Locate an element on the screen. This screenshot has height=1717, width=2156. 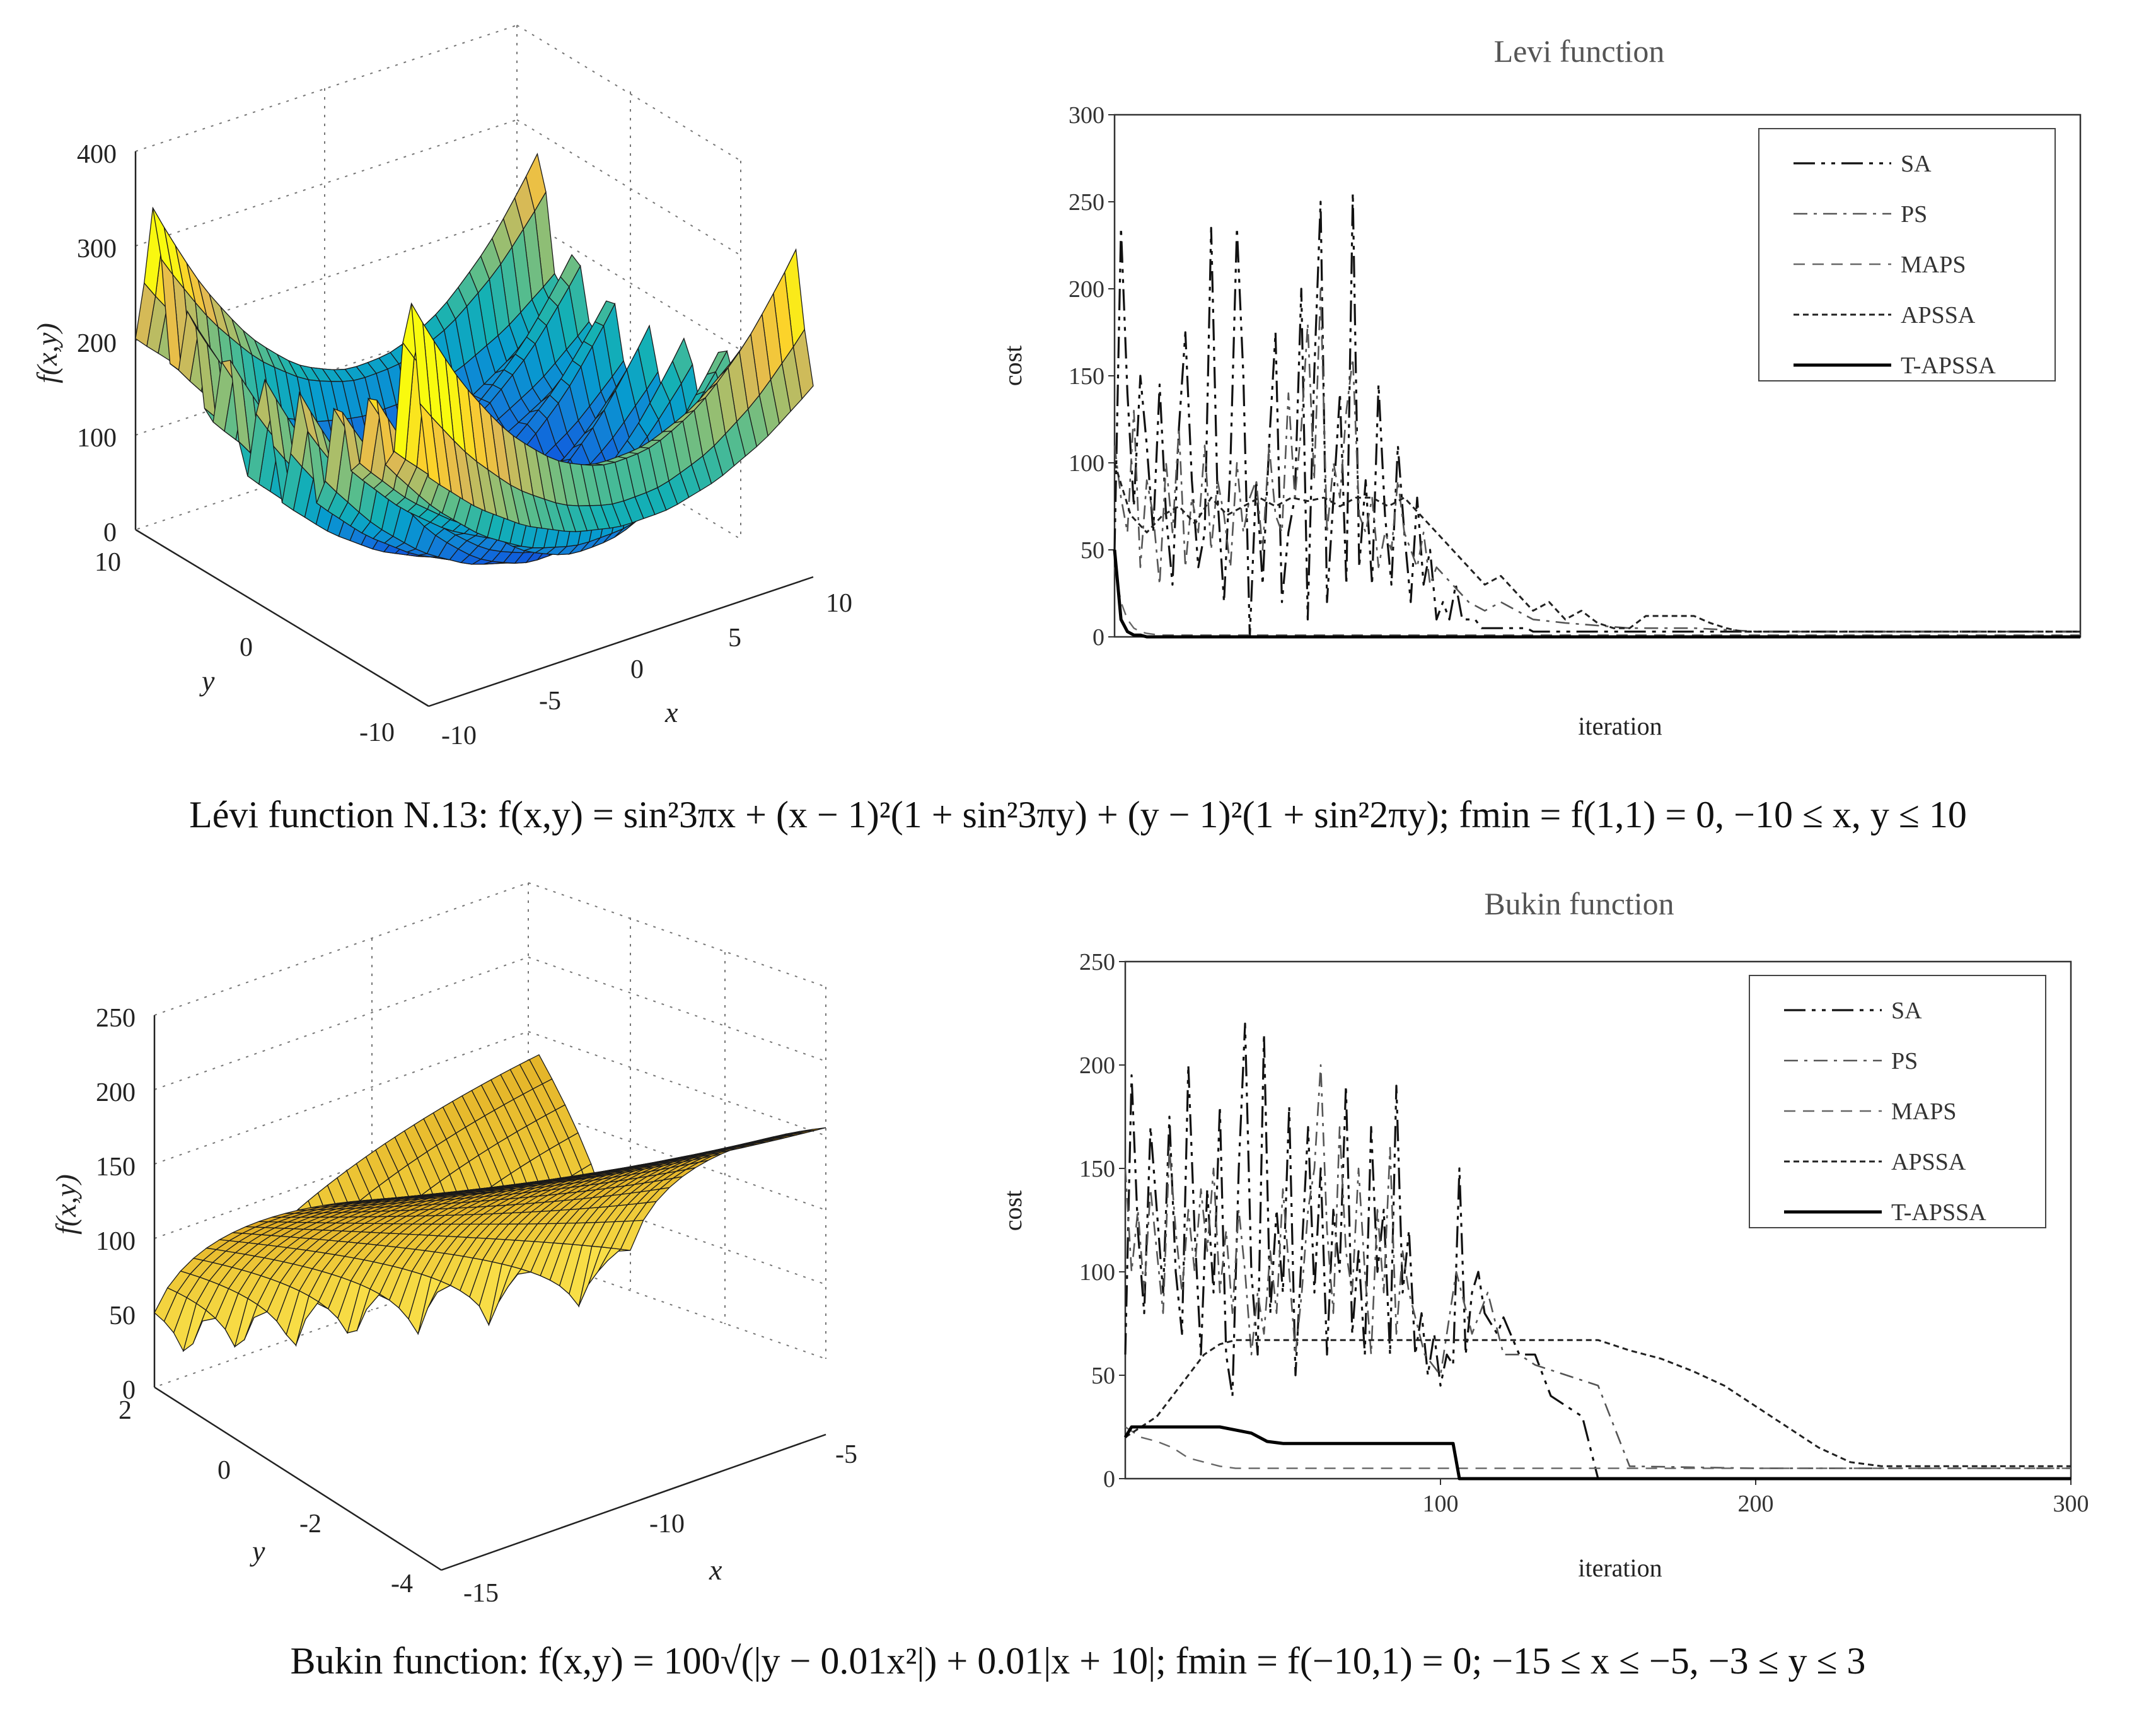
y-tick-labels: 0 50 100 150 200 250 is located at coordinates (1102, 1221).